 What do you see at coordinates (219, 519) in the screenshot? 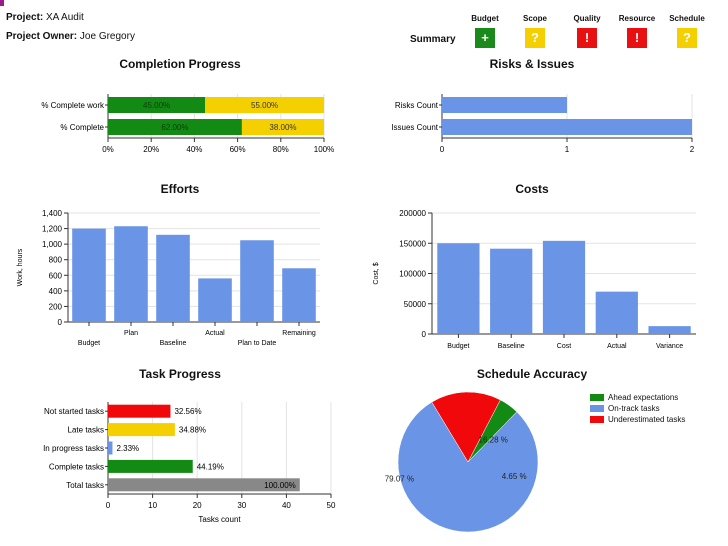
I see `tasks-x-axis-label: Tasks count` at bounding box center [219, 519].